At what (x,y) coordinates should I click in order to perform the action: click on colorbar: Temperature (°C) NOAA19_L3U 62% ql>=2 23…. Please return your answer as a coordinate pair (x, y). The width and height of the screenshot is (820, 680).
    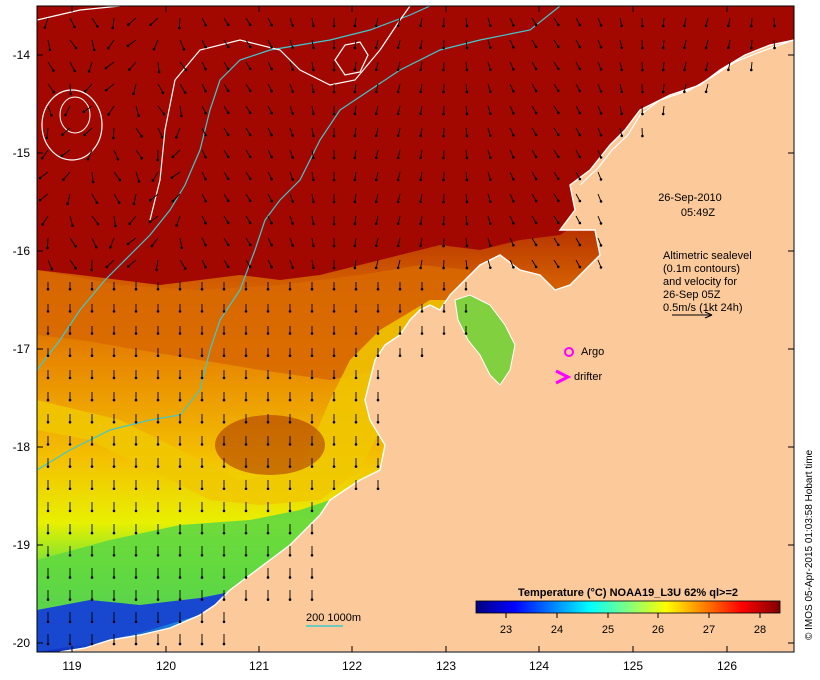
    Looking at the image, I should click on (628, 611).